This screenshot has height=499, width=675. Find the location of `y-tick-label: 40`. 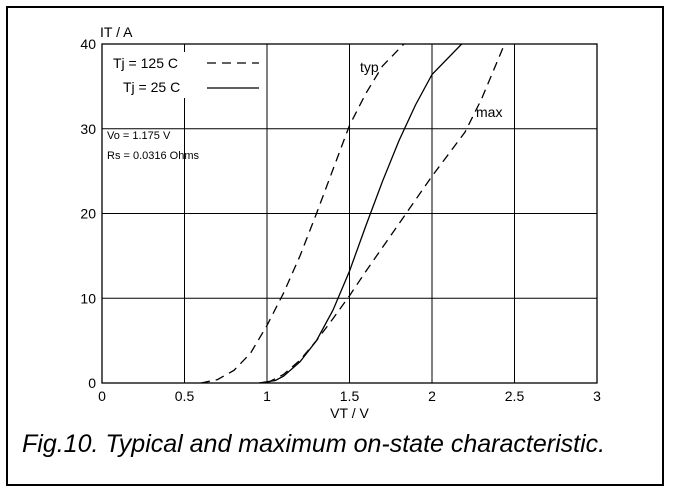

y-tick-label: 40 is located at coordinates (88, 44).